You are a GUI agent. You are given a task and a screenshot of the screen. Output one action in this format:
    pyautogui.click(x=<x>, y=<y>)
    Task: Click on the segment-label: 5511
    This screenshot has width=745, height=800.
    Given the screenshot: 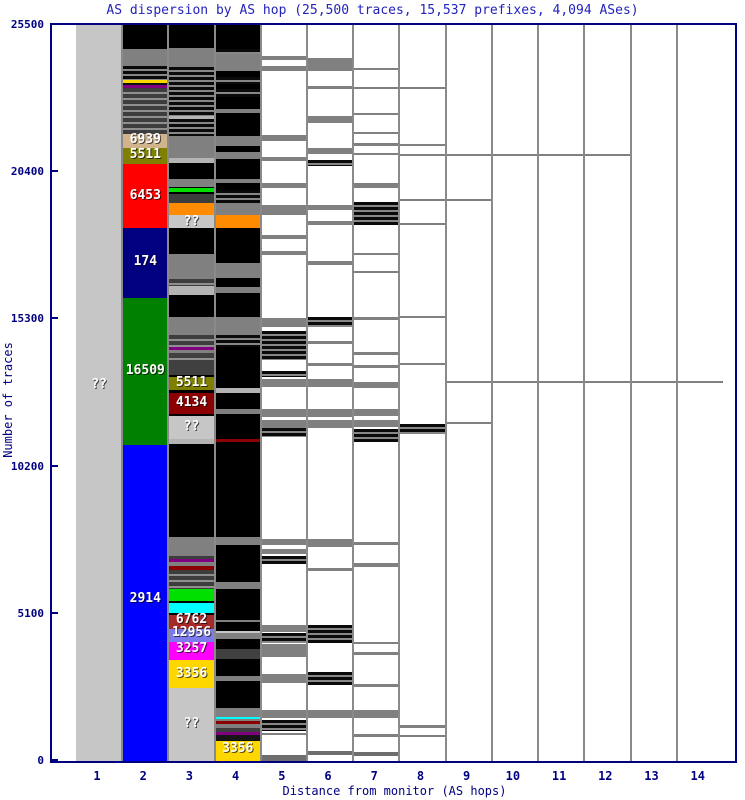 What is the action you would take?
    pyautogui.click(x=191, y=383)
    